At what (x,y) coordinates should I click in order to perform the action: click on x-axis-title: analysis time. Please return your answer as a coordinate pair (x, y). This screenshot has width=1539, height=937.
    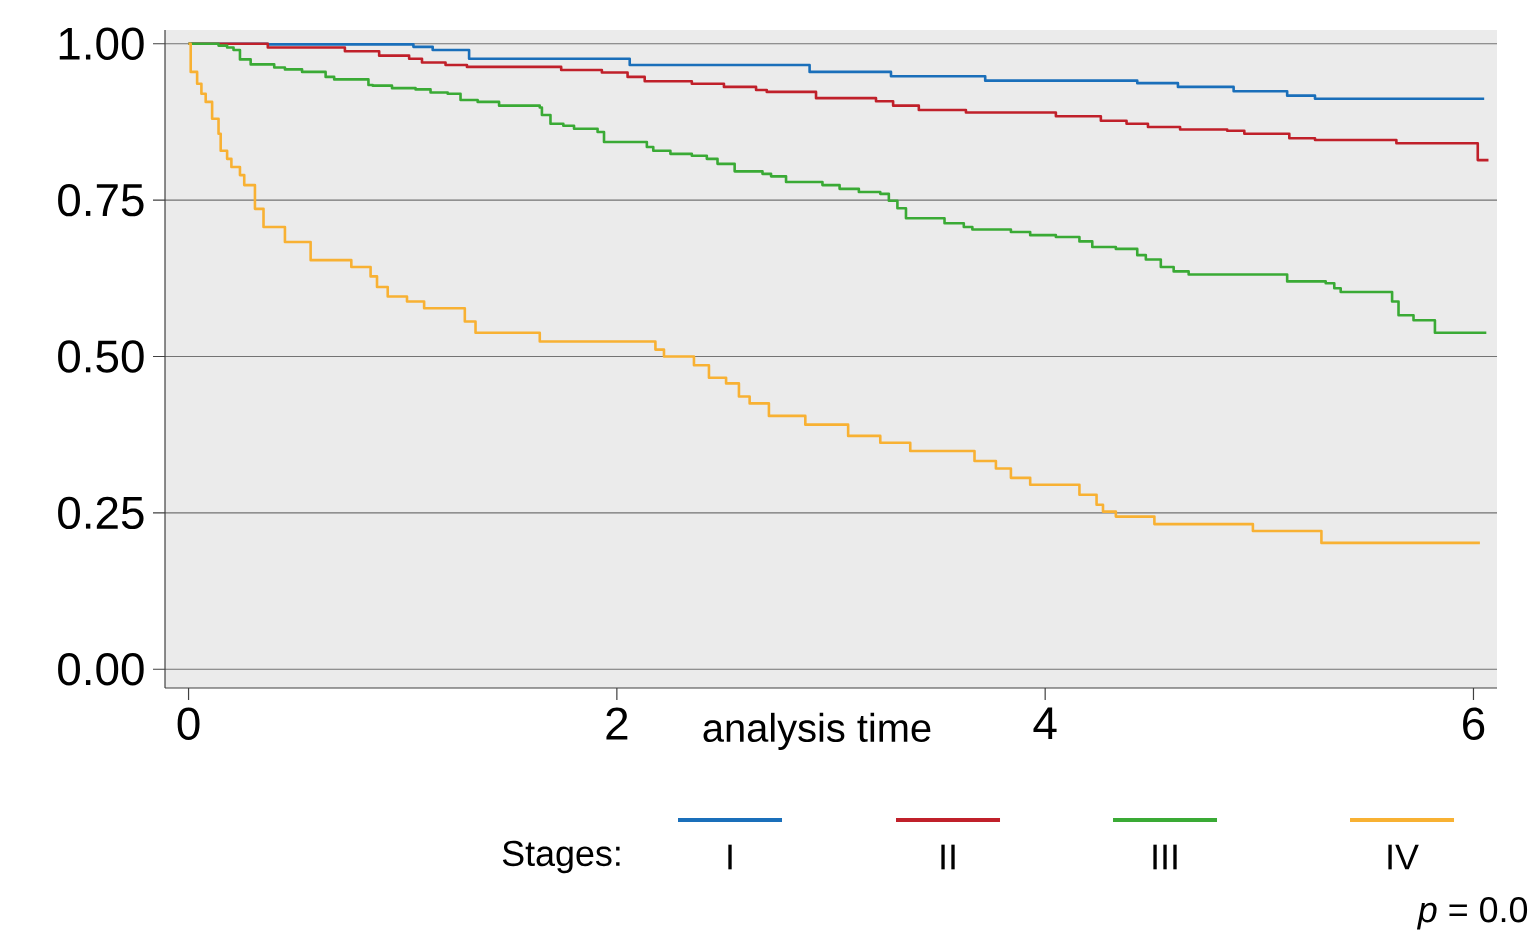
    Looking at the image, I should click on (817, 731).